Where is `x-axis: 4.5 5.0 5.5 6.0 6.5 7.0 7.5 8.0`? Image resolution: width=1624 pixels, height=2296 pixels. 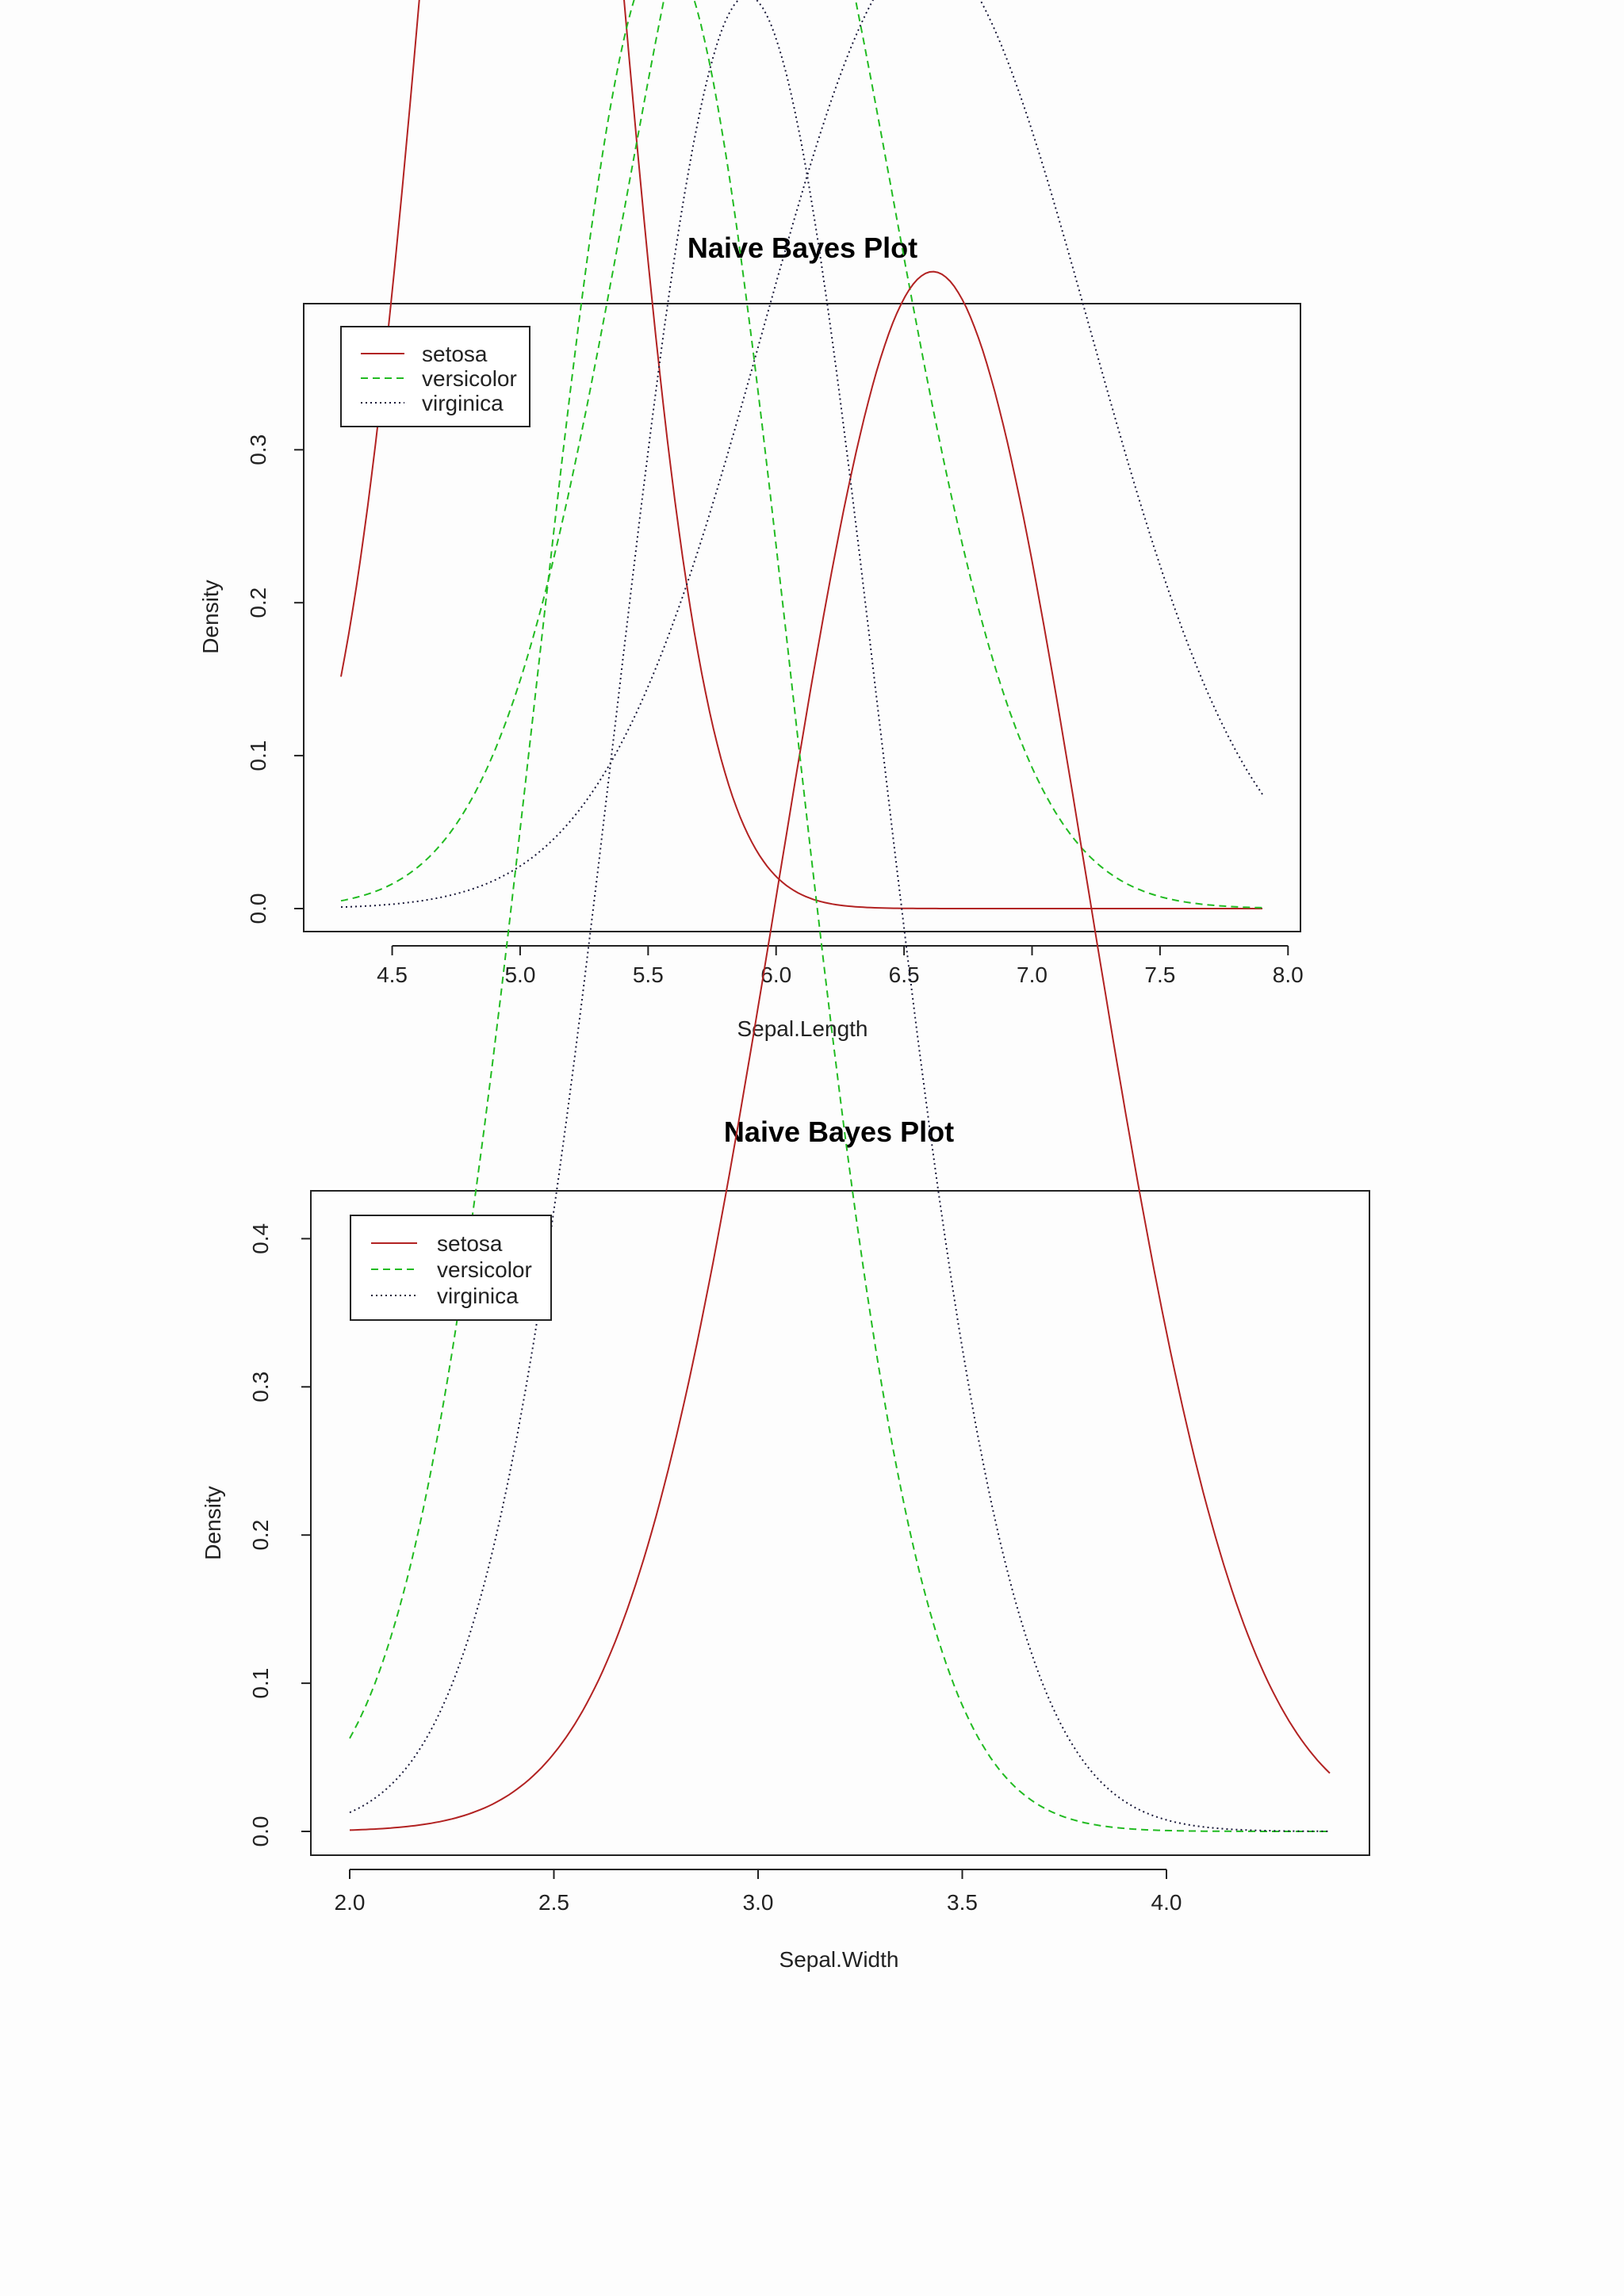 x-axis: 4.5 5.0 5.5 6.0 6.5 7.0 7.5 8.0 is located at coordinates (841, 966).